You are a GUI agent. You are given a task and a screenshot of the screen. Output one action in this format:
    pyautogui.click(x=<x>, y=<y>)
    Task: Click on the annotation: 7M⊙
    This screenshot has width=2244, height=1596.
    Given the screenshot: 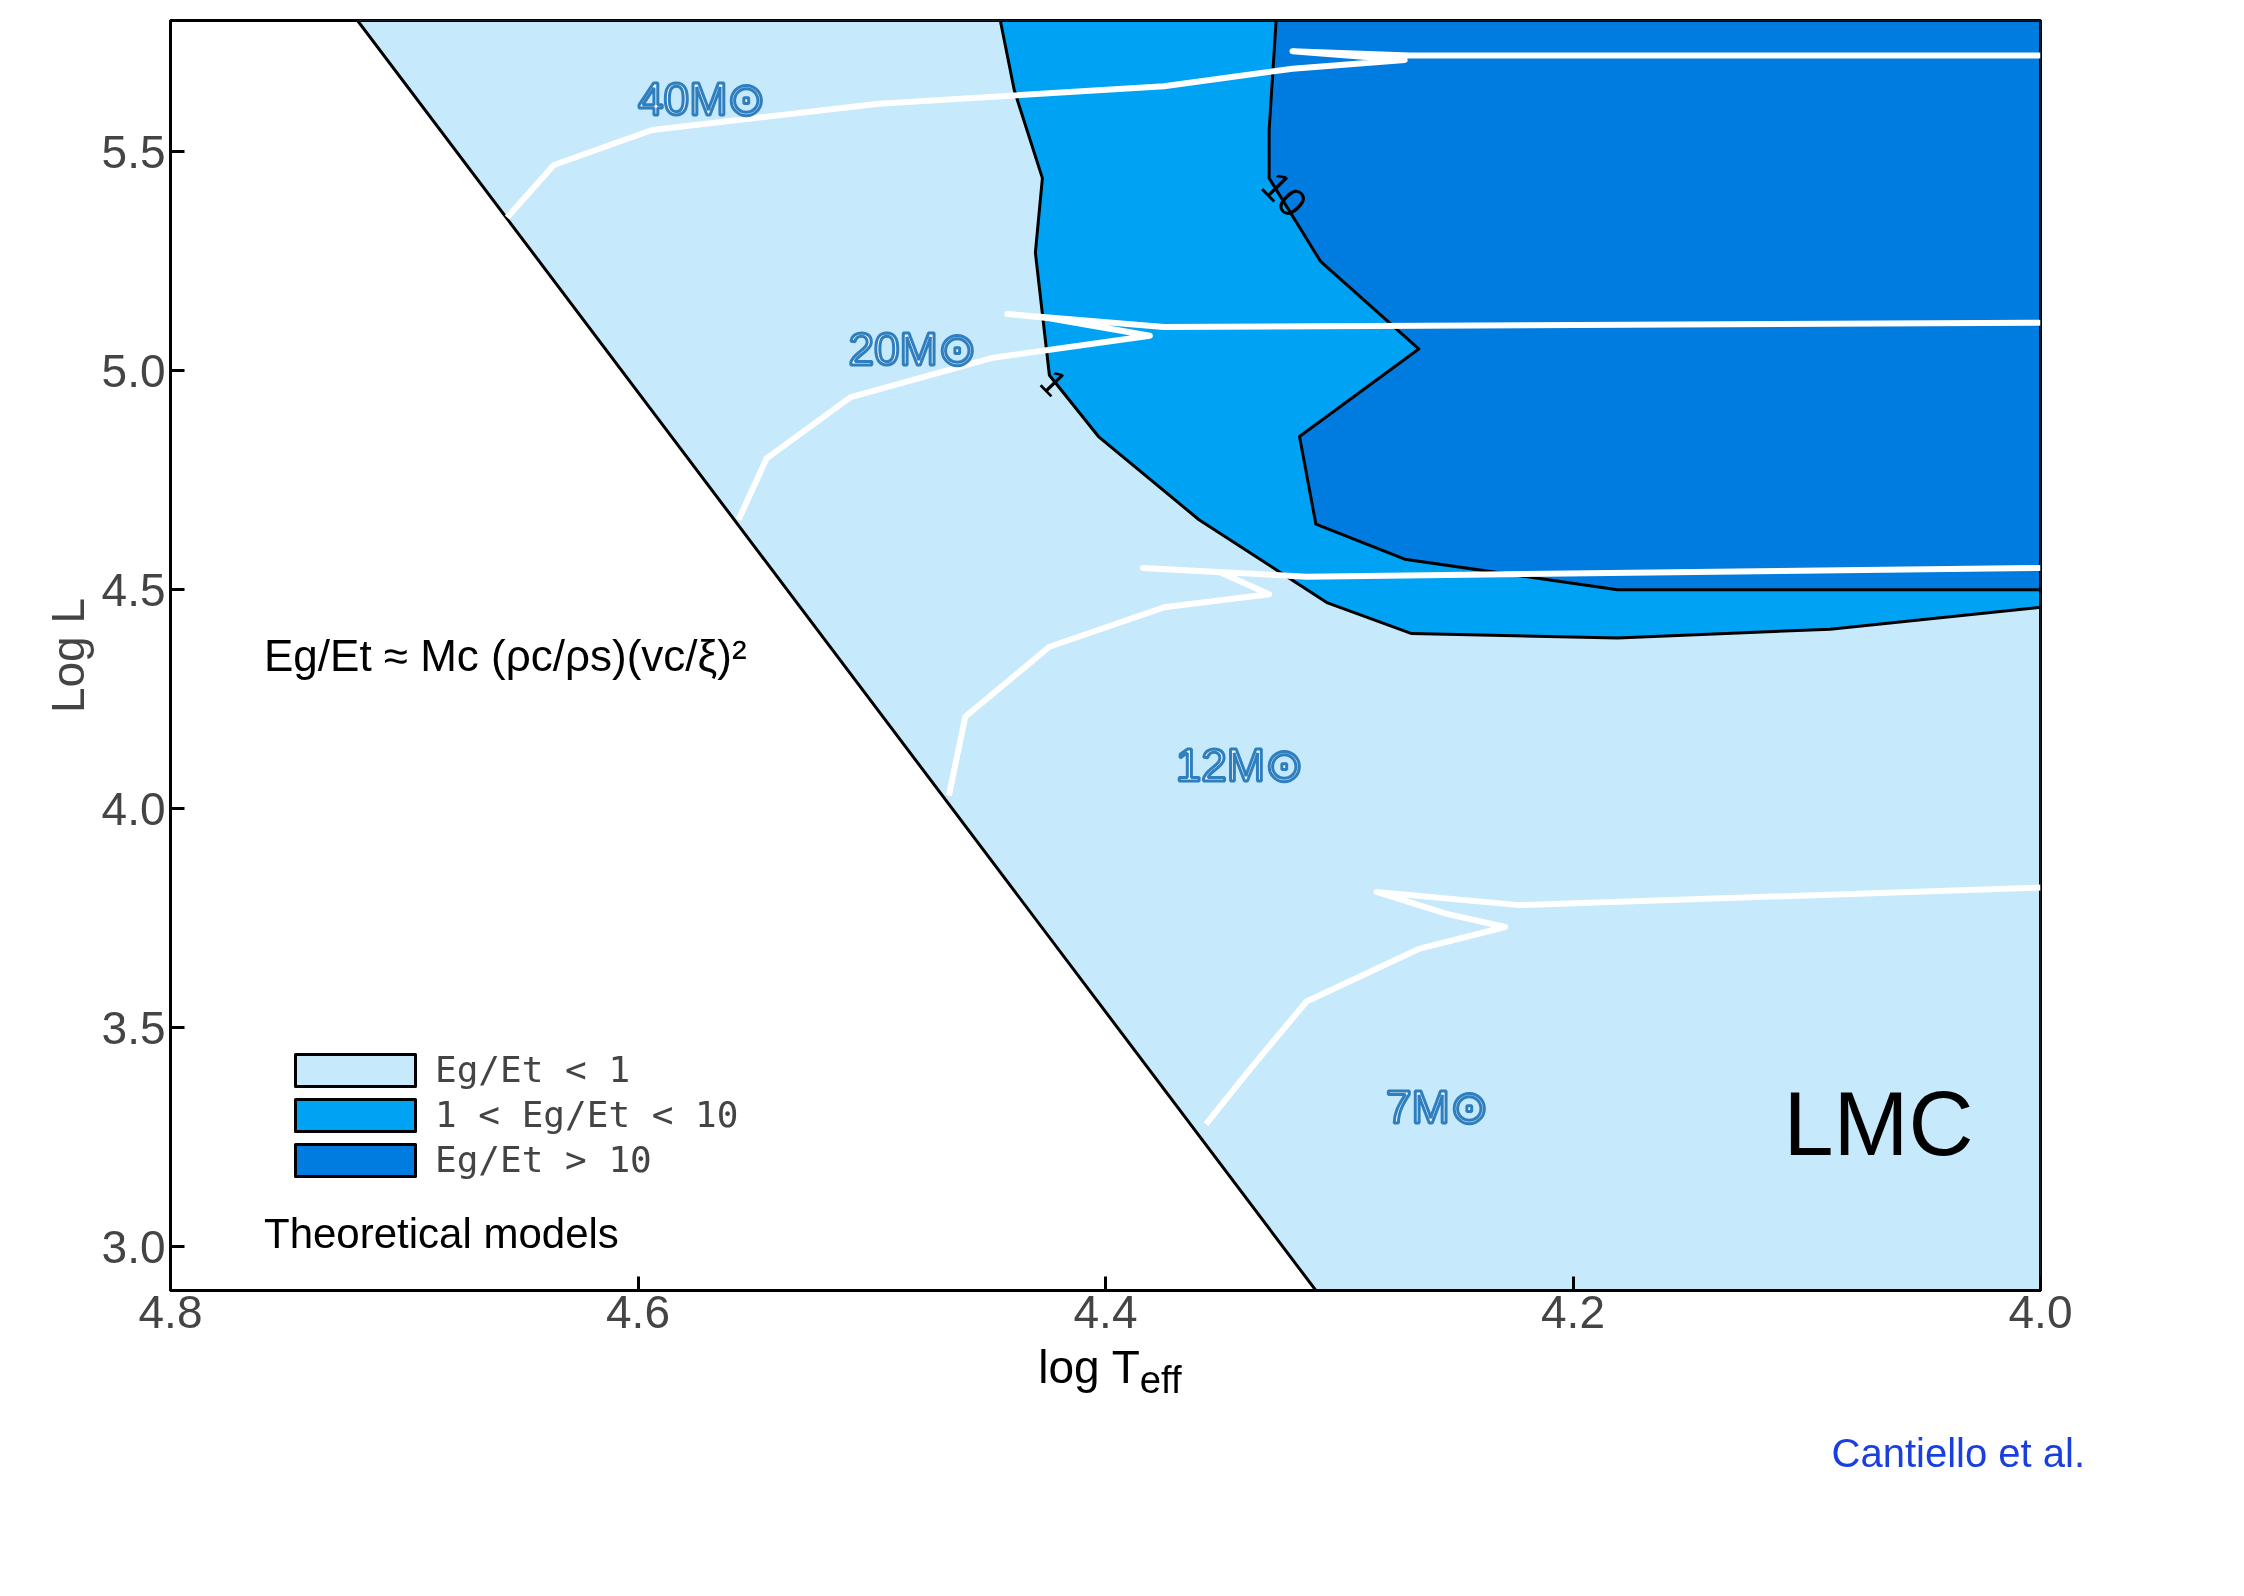 What is the action you would take?
    pyautogui.click(x=1437, y=1106)
    